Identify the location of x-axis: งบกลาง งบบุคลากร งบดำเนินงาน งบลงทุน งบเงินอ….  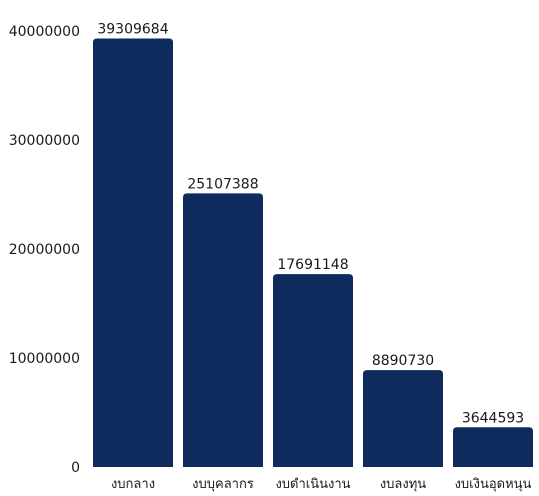
(321, 484).